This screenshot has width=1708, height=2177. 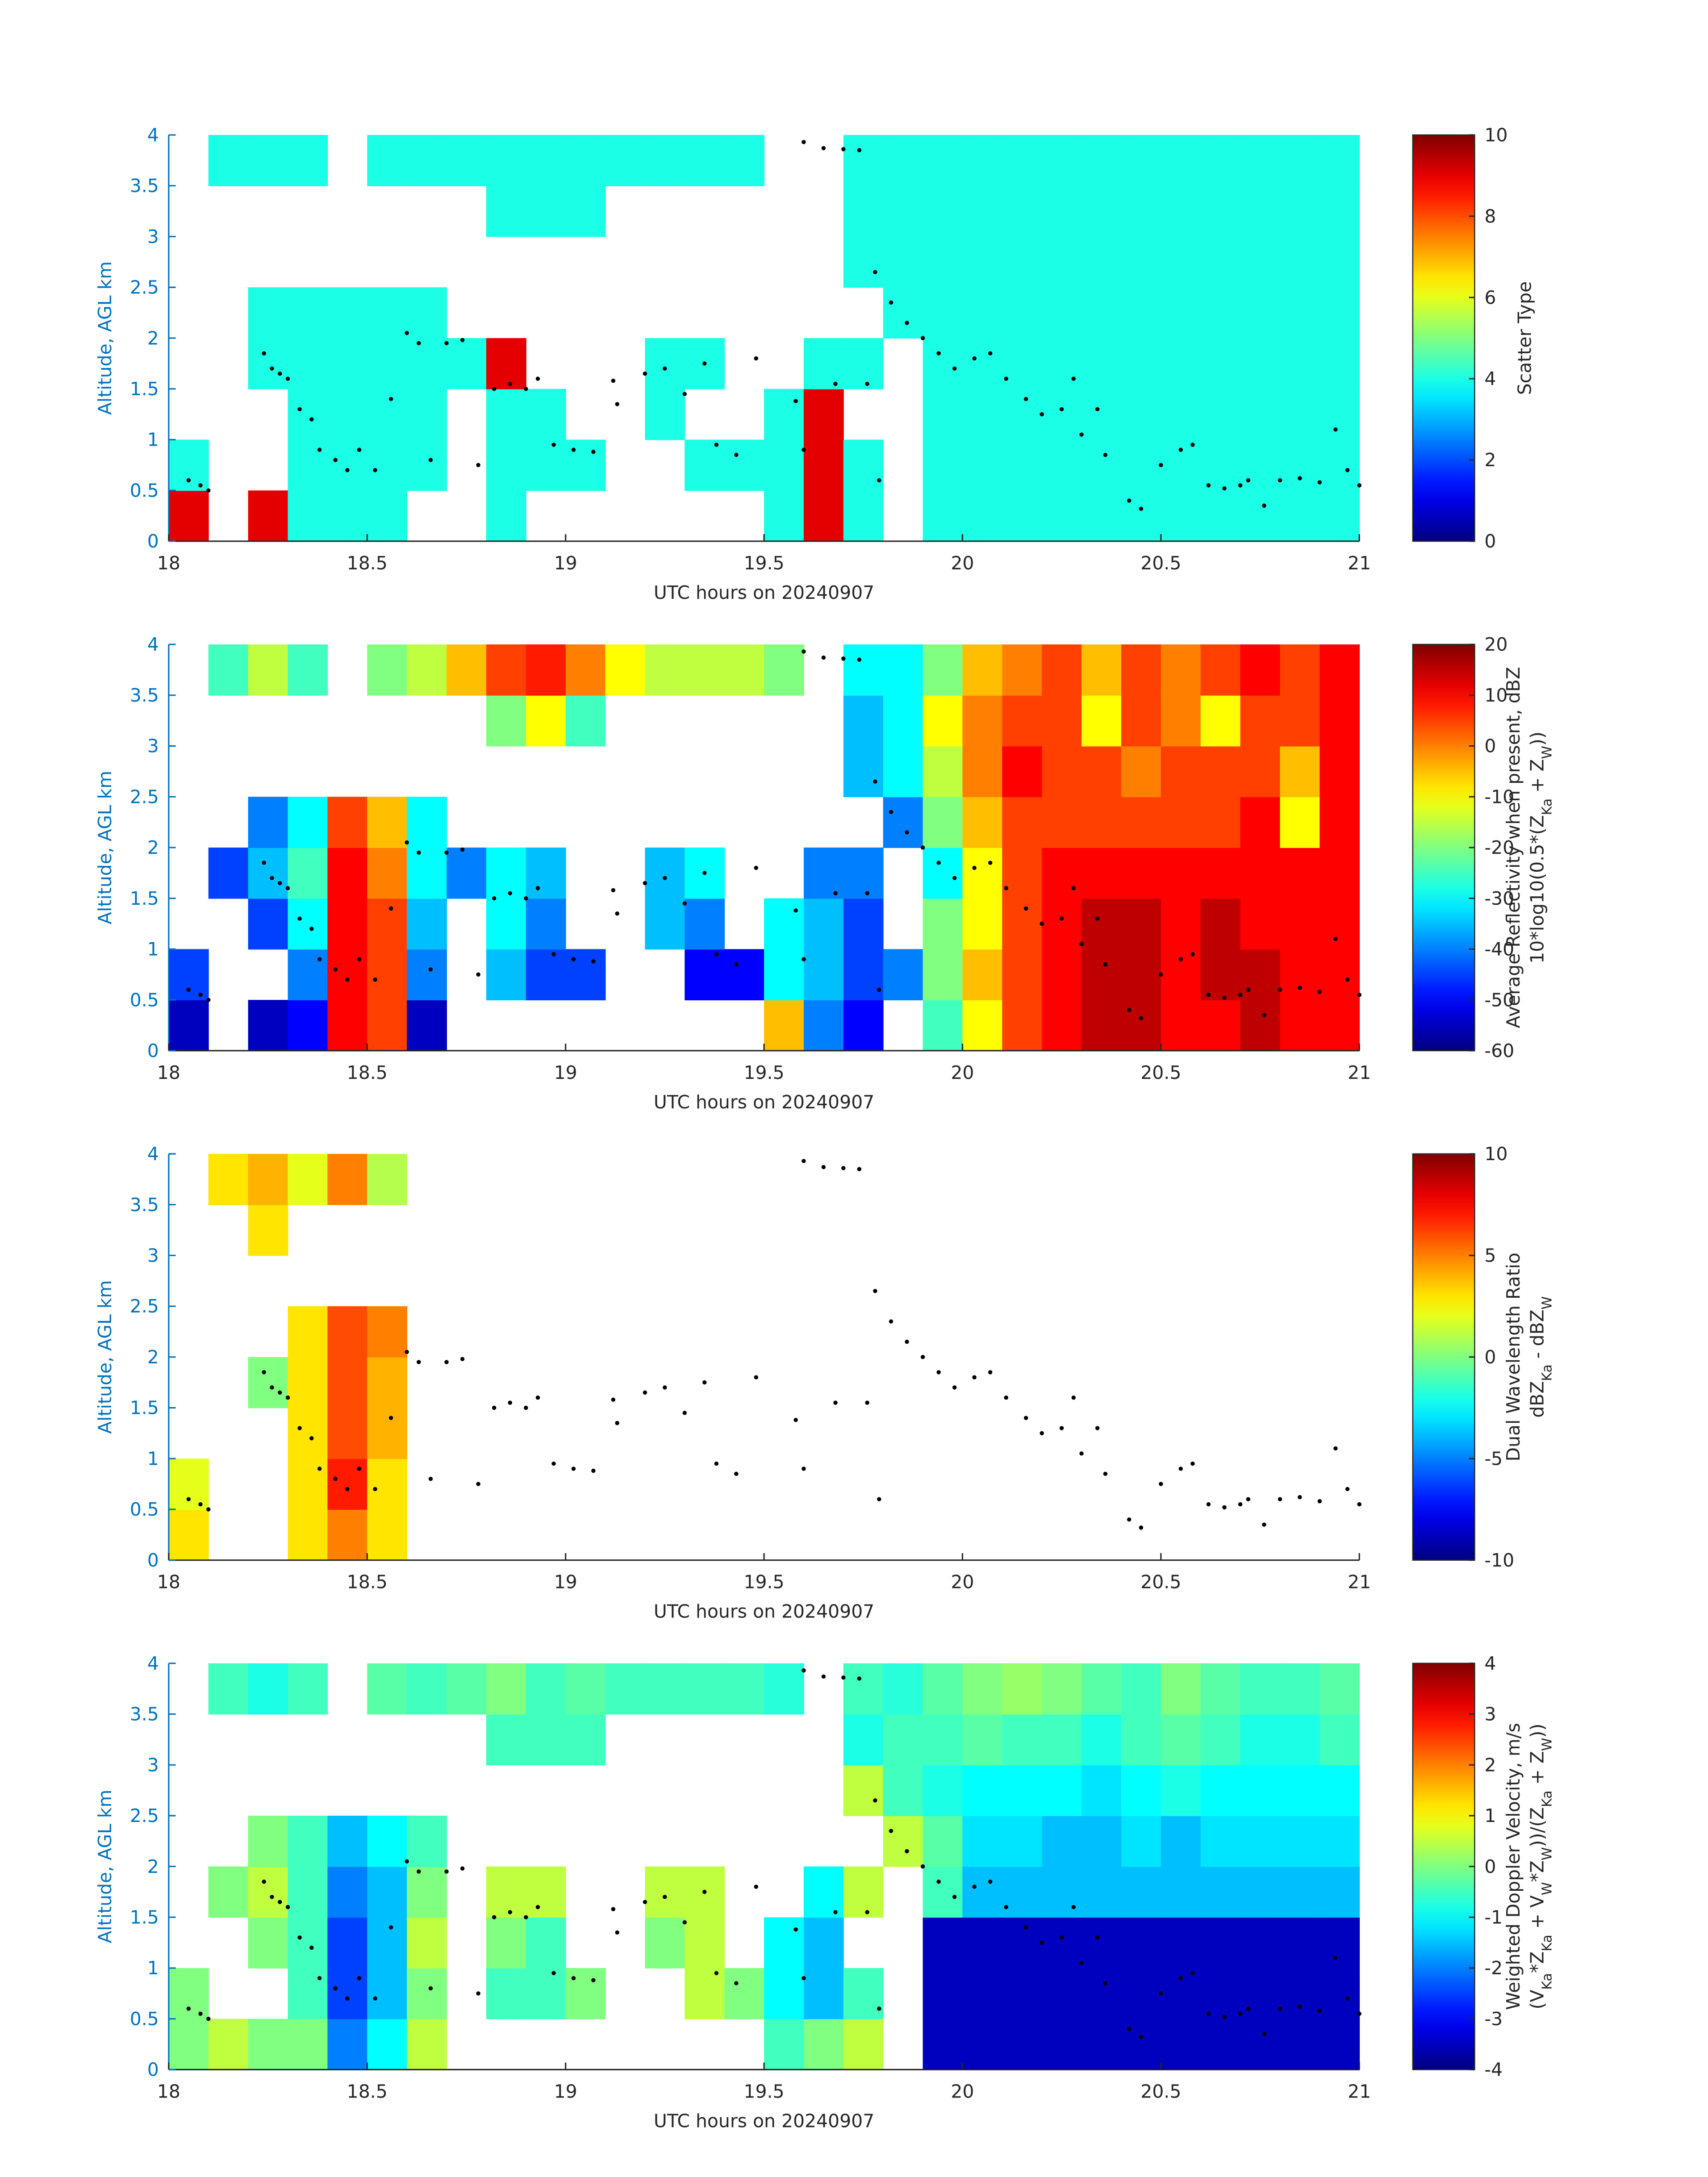 What do you see at coordinates (105, 1357) in the screenshot?
I see `y-axis-label: Altitude, AGL km` at bounding box center [105, 1357].